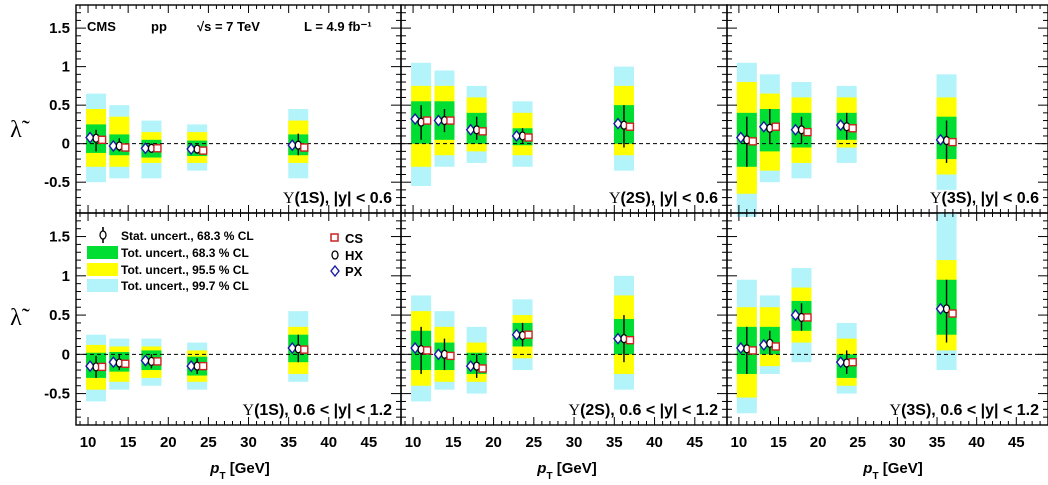 Image resolution: width=1048 pixels, height=485 pixels. Describe the element at coordinates (103, 235) in the screenshot. I see `legend-stat-marker` at that location.